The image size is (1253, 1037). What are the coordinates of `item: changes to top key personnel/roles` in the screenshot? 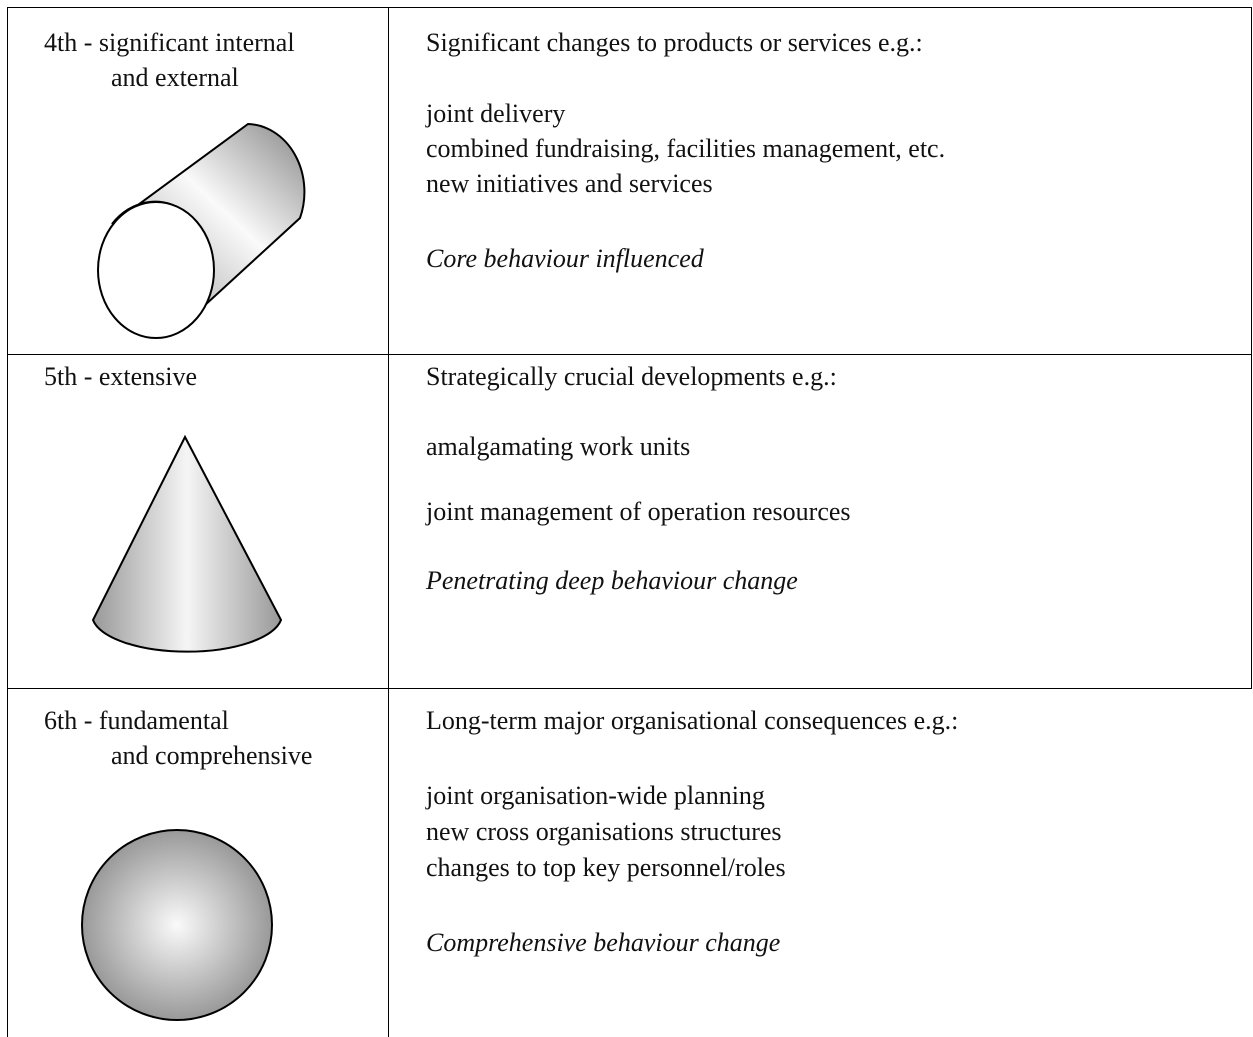 It's located at (606, 867).